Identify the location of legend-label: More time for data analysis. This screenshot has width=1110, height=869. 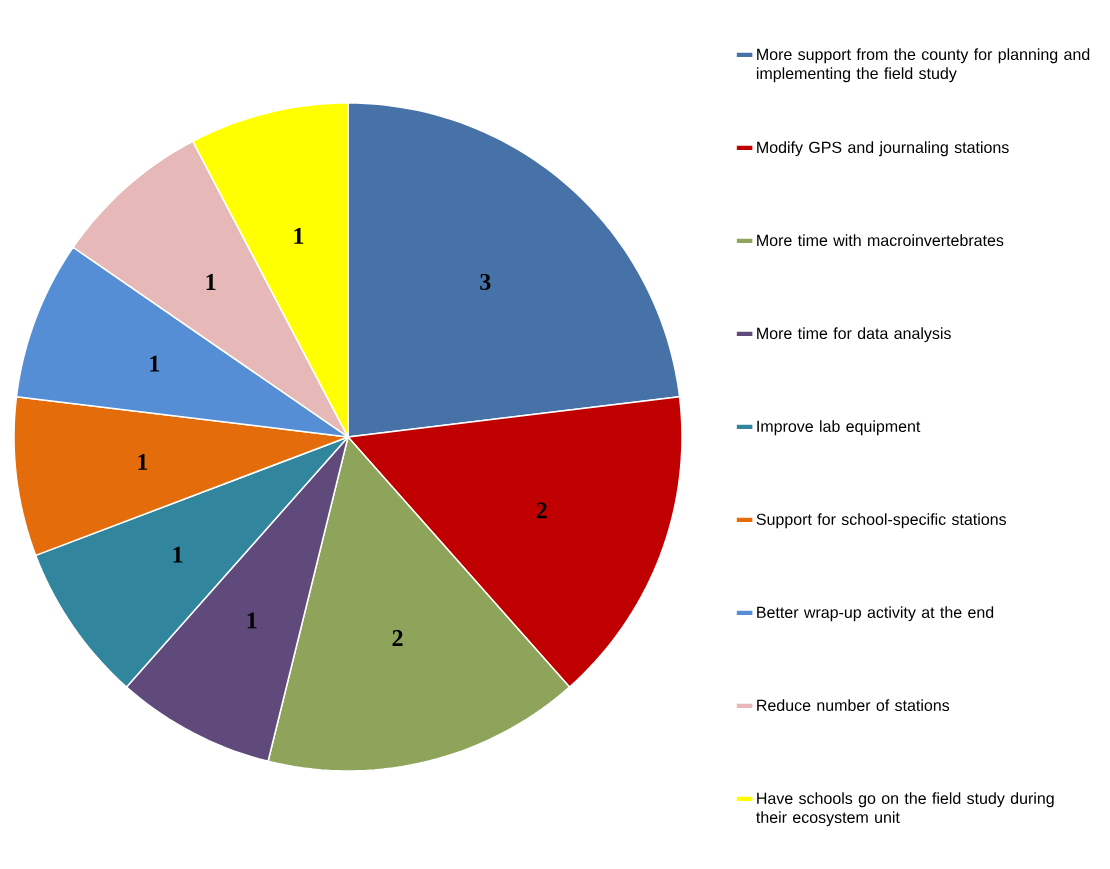
(854, 335).